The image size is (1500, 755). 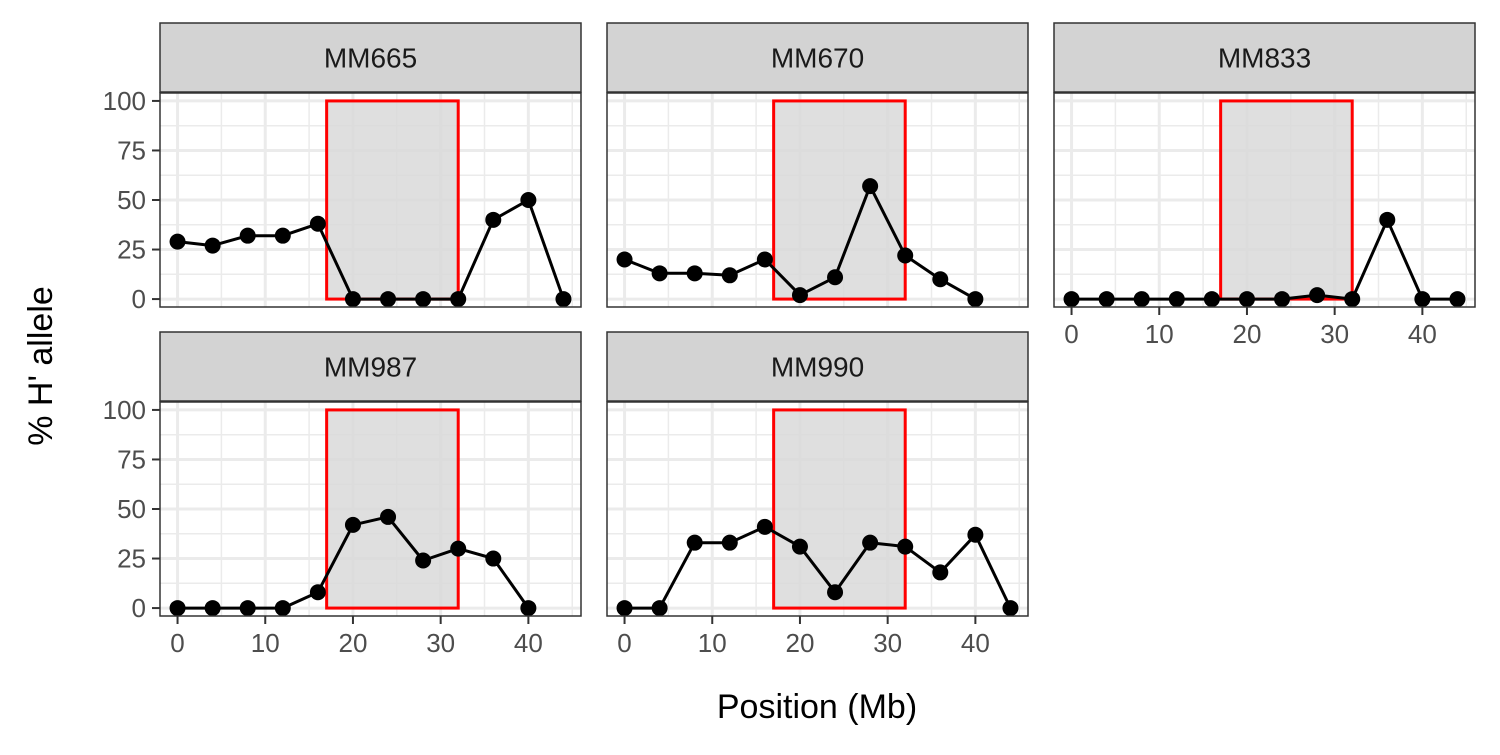 I want to click on series-line, so click(x=818, y=567).